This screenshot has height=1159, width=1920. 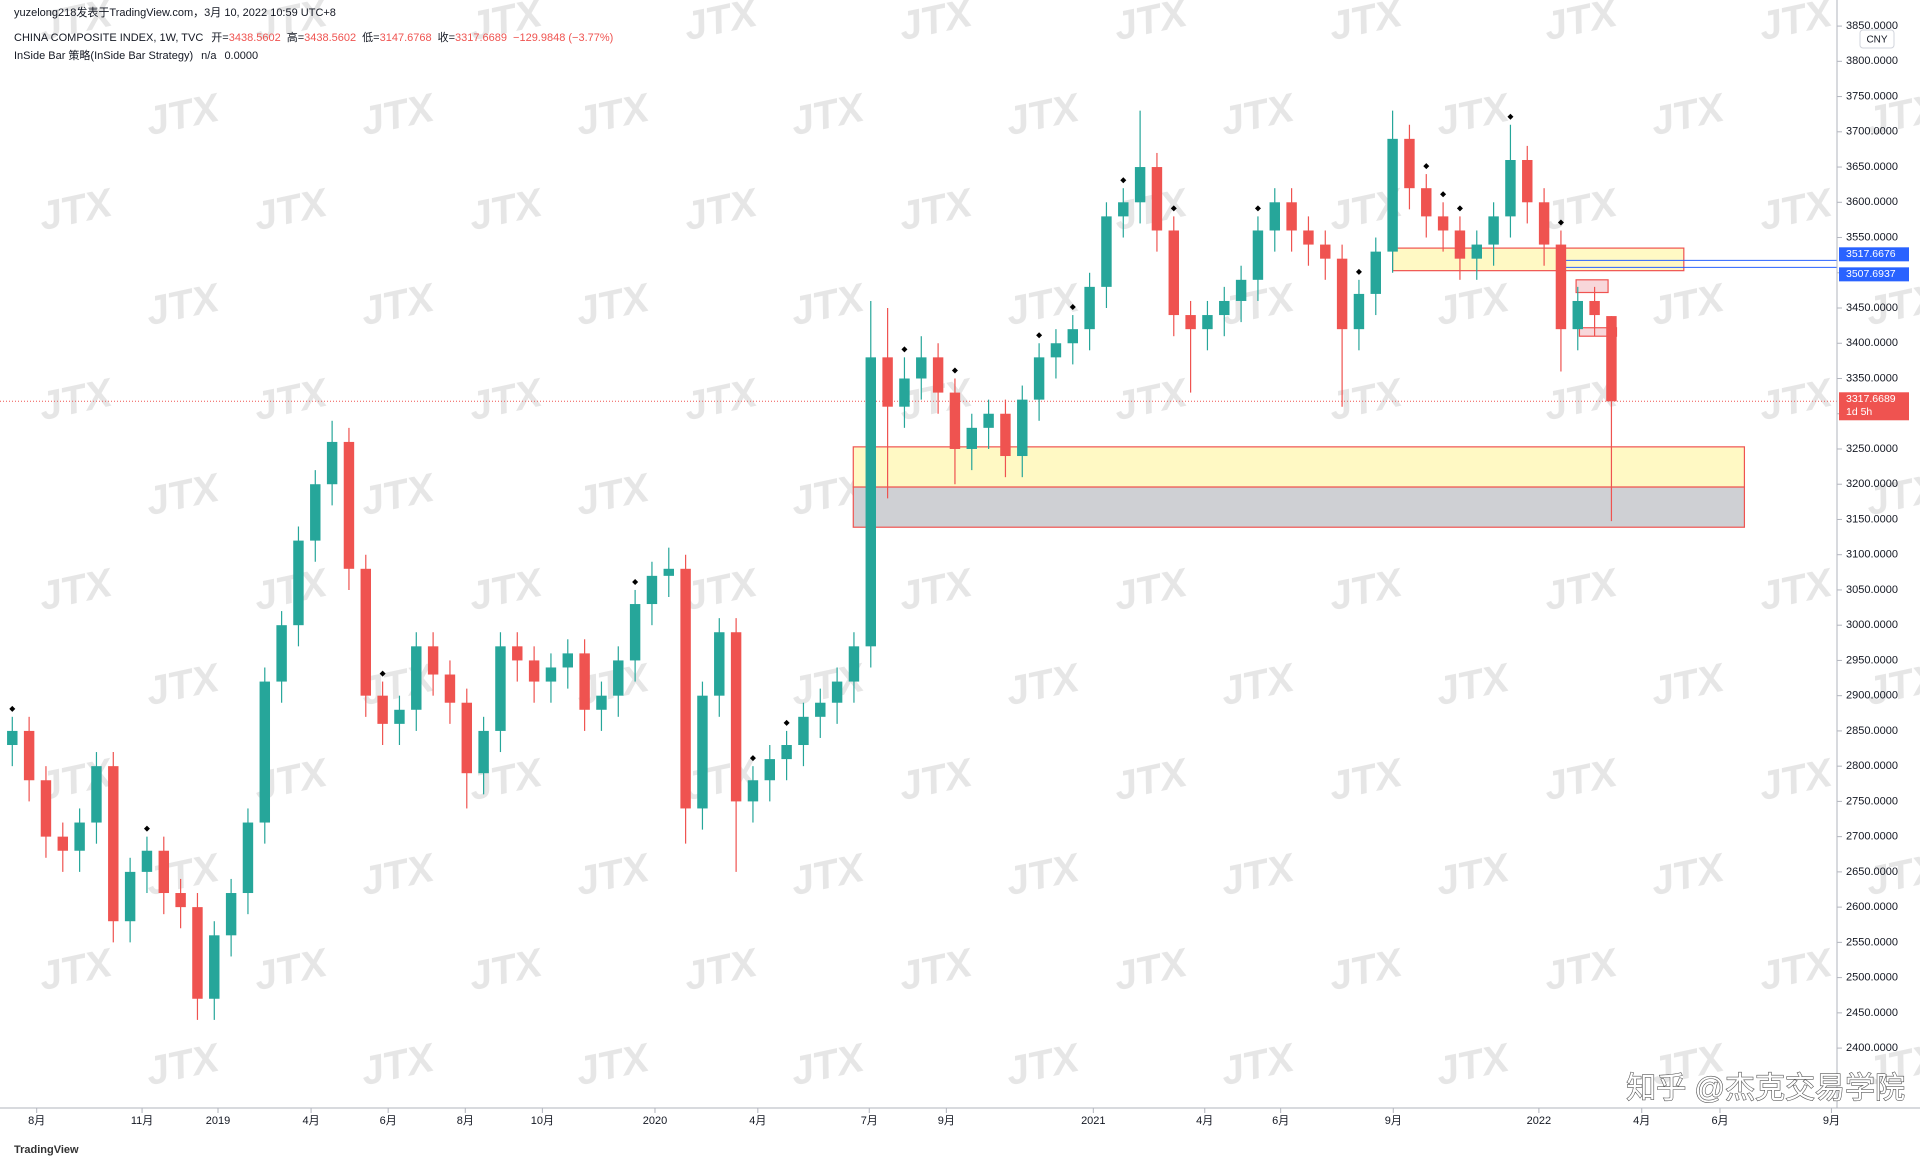 I want to click on change: −129.9848 (−3.77%), so click(x=563, y=38).